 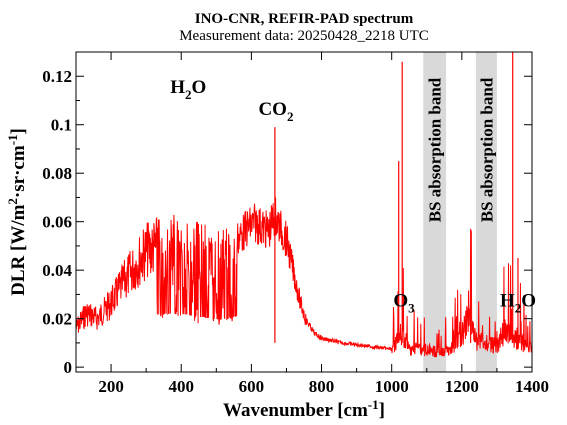 I want to click on y-tick-label-1: 0.02, so click(x=57, y=319).